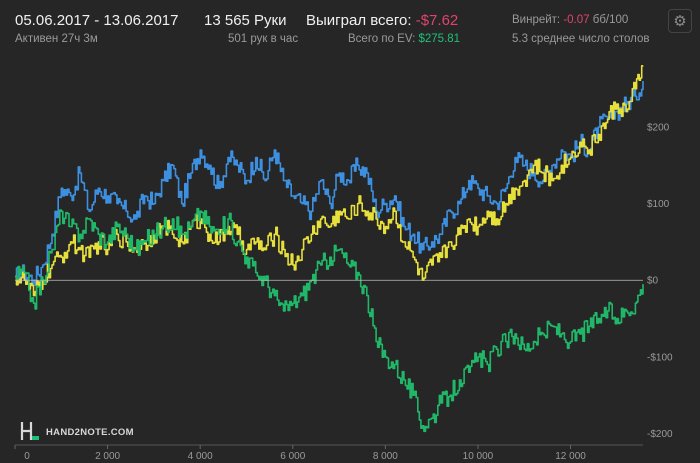 Image resolution: width=700 pixels, height=463 pixels. I want to click on hand2note-logo-accent, so click(35, 438).